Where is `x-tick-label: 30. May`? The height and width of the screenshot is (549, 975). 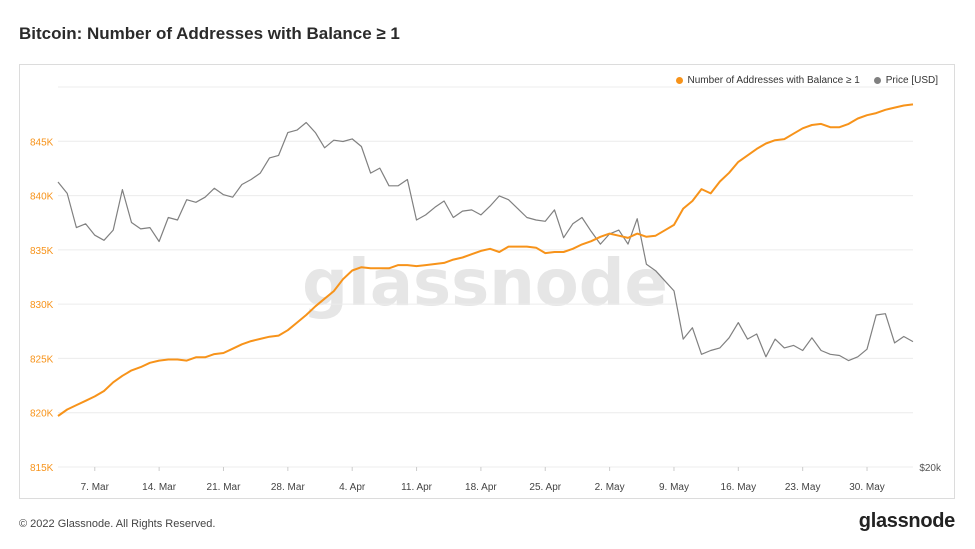
x-tick-label: 30. May is located at coordinates (867, 487).